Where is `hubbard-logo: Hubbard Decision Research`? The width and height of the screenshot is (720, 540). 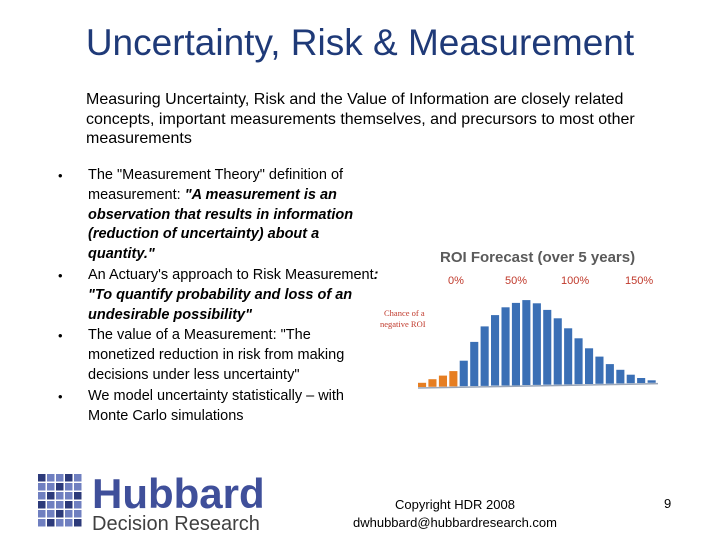 hubbard-logo: Hubbard Decision Research is located at coordinates (151, 502).